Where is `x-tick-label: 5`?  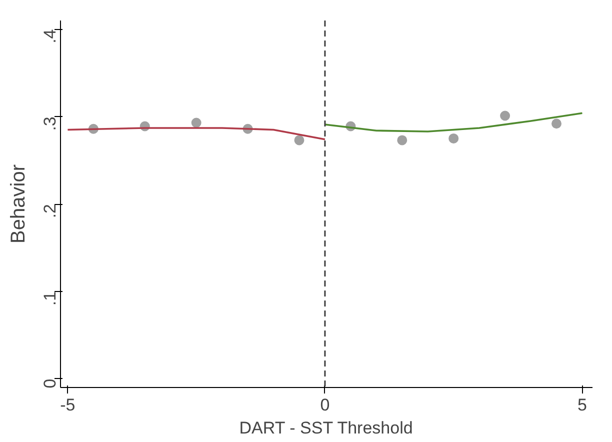 x-tick-label: 5 is located at coordinates (582, 405).